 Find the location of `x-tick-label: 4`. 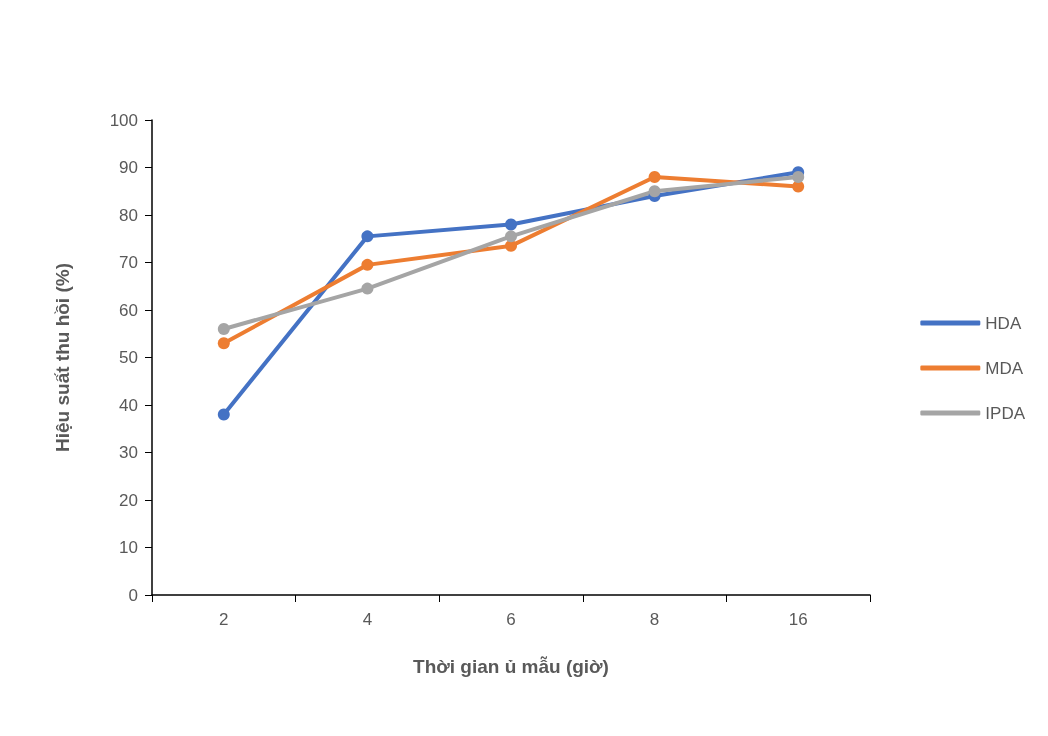

x-tick-label: 4 is located at coordinates (367, 619).